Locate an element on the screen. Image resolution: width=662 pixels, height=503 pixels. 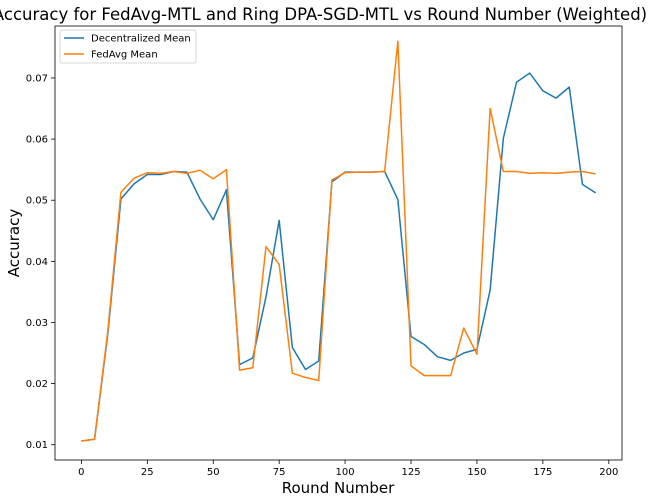
x-tick-label: 100 is located at coordinates (345, 472).